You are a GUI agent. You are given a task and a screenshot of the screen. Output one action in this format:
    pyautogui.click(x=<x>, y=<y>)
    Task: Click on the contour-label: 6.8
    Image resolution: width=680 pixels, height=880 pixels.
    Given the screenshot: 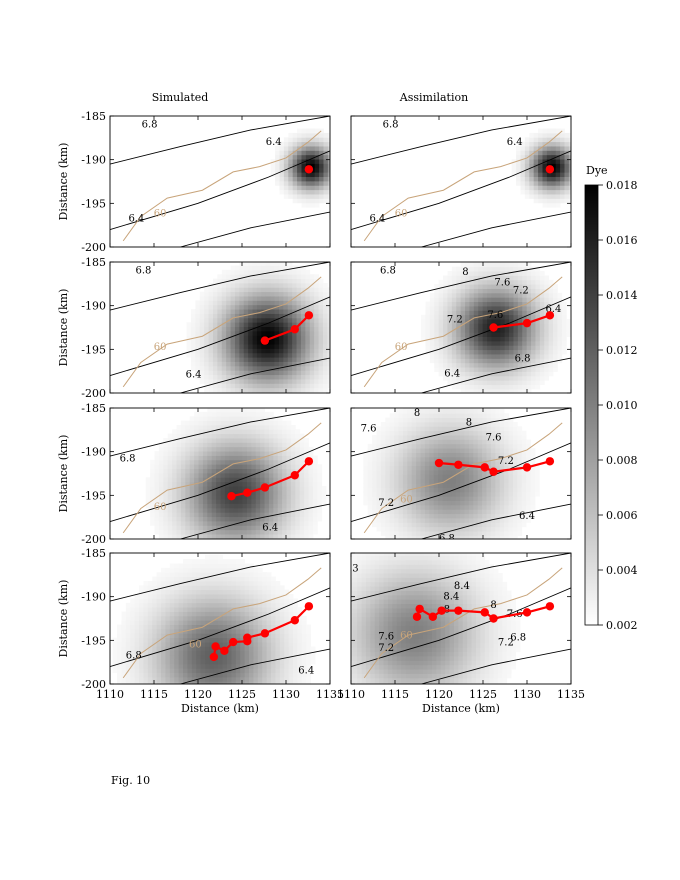 What is the action you would take?
    pyautogui.click(x=128, y=458)
    